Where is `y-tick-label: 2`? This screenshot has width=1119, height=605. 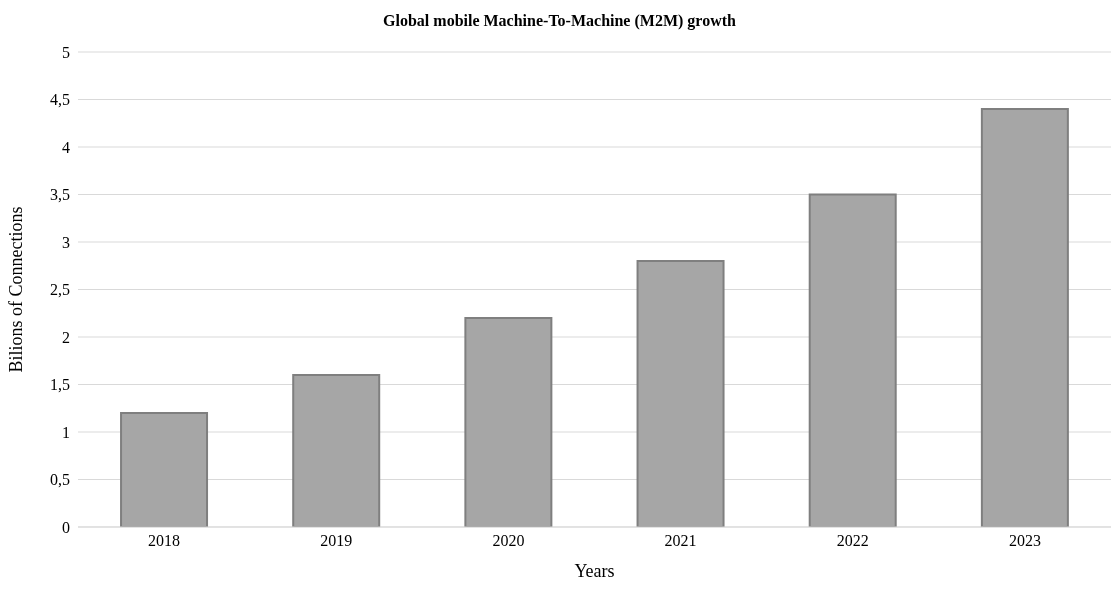
y-tick-label: 2 is located at coordinates (66, 337).